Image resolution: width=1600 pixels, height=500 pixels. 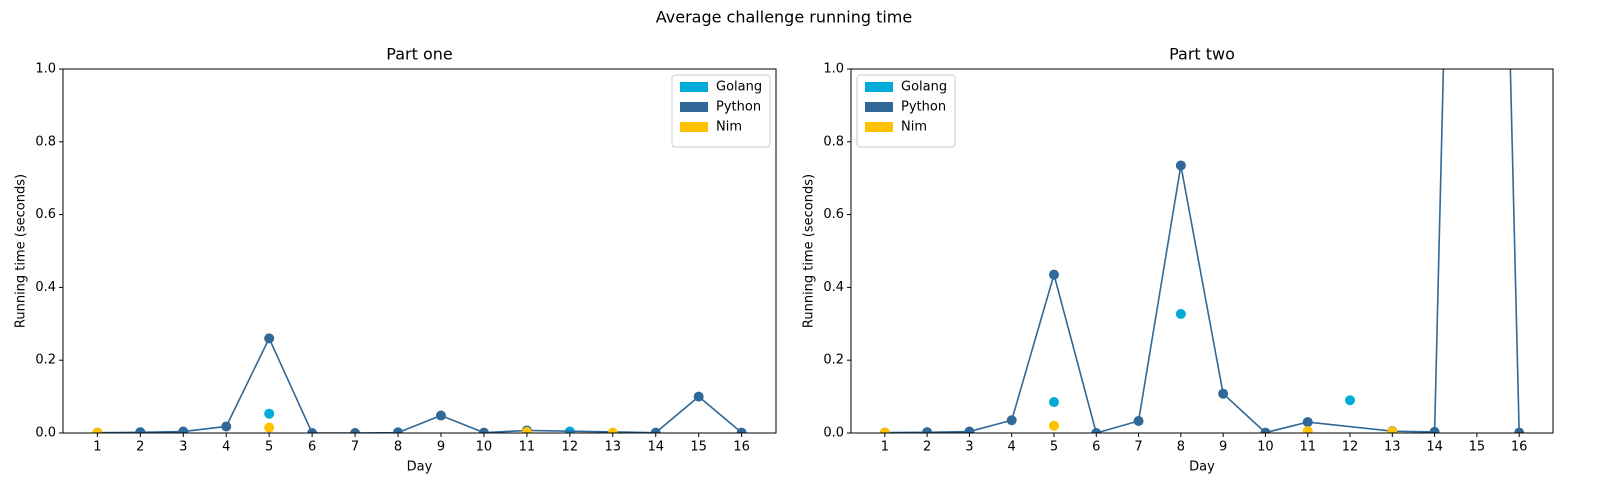 I want to click on subplot-title: Part one, so click(x=419, y=54).